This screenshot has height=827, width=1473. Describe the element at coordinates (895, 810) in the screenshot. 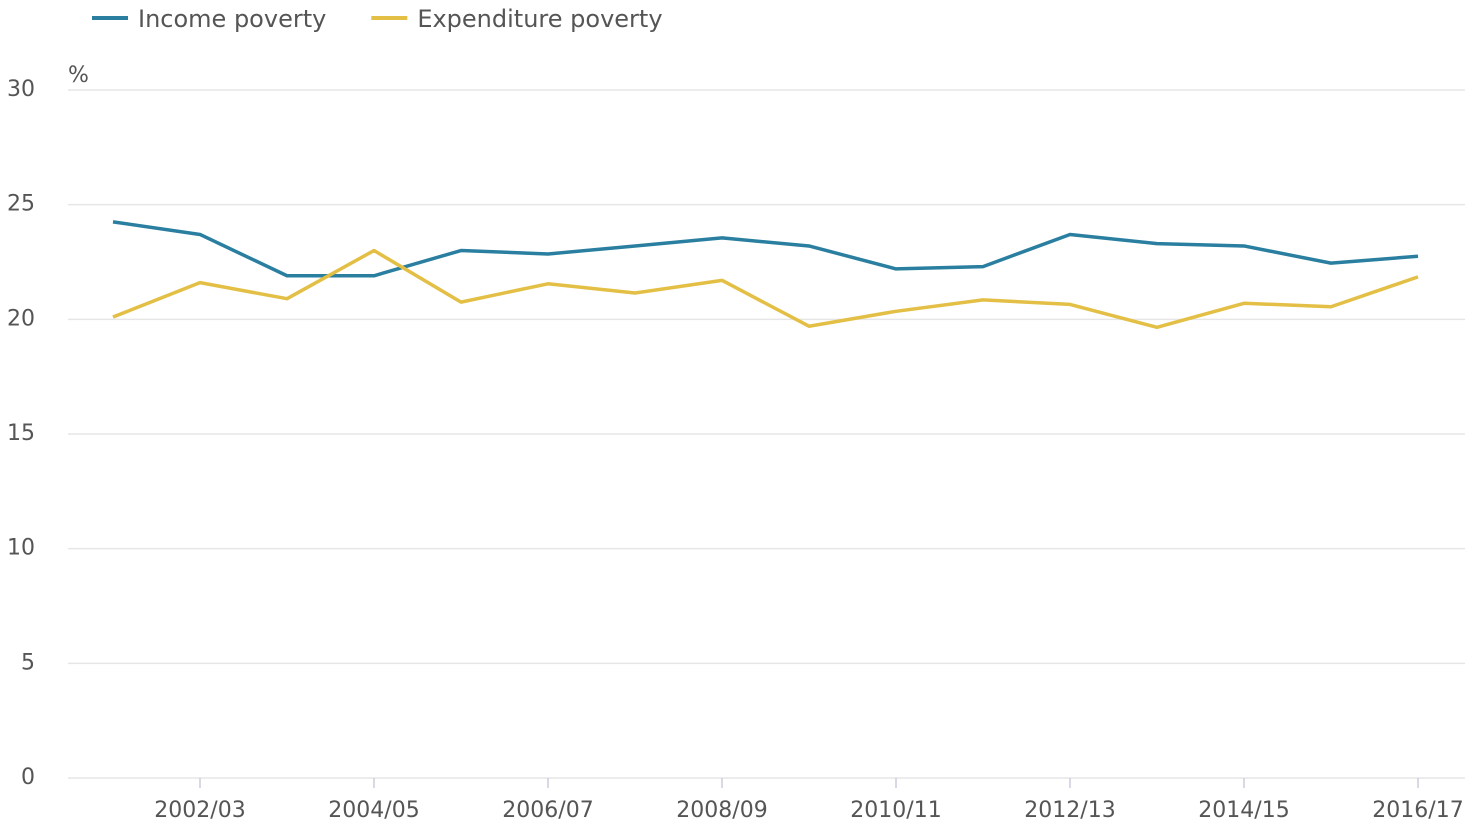

I see `x-tick-label: 2010/11` at that location.